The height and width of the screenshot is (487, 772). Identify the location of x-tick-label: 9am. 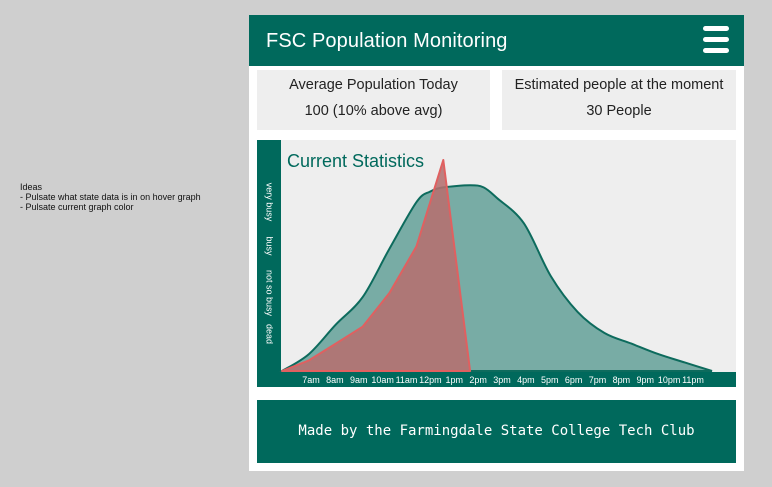
(359, 380).